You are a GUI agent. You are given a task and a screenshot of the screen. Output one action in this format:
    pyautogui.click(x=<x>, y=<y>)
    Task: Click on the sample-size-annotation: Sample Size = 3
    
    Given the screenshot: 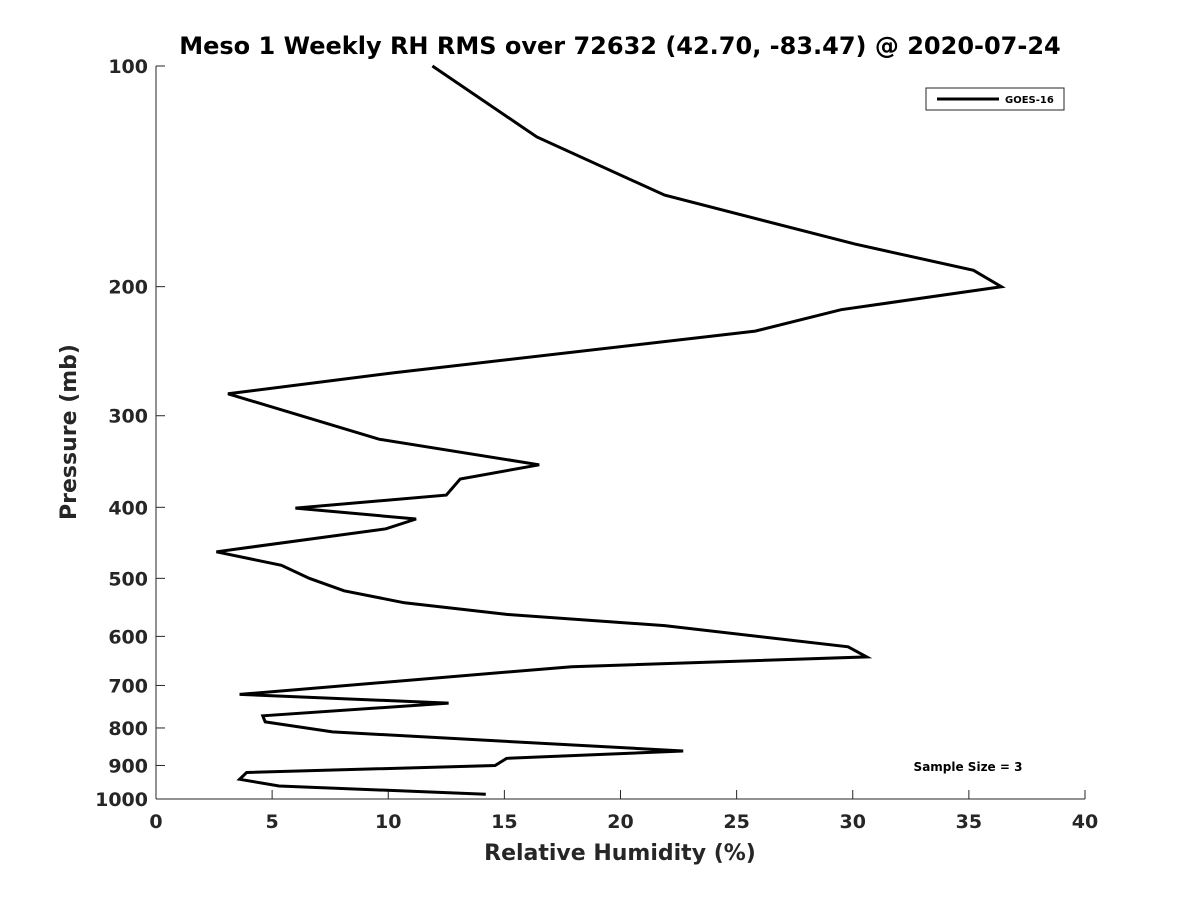 What is the action you would take?
    pyautogui.click(x=968, y=767)
    